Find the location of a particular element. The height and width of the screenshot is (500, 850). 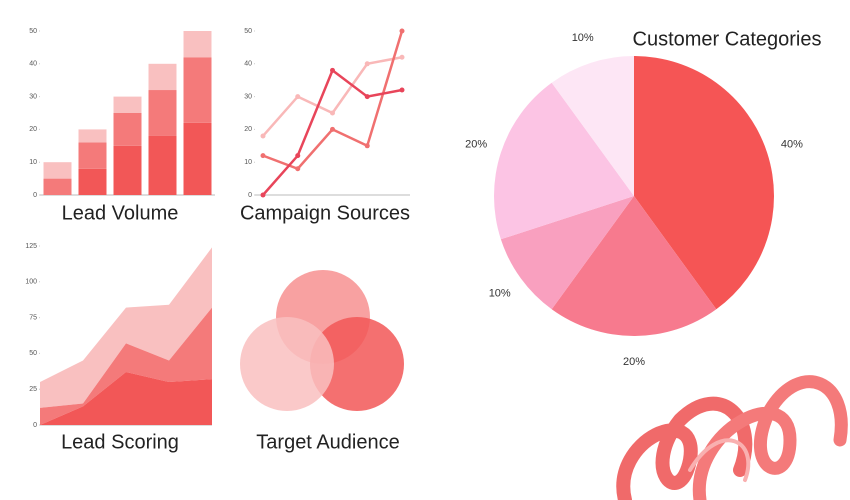

y-tick-label: 125 is located at coordinates (31, 246).